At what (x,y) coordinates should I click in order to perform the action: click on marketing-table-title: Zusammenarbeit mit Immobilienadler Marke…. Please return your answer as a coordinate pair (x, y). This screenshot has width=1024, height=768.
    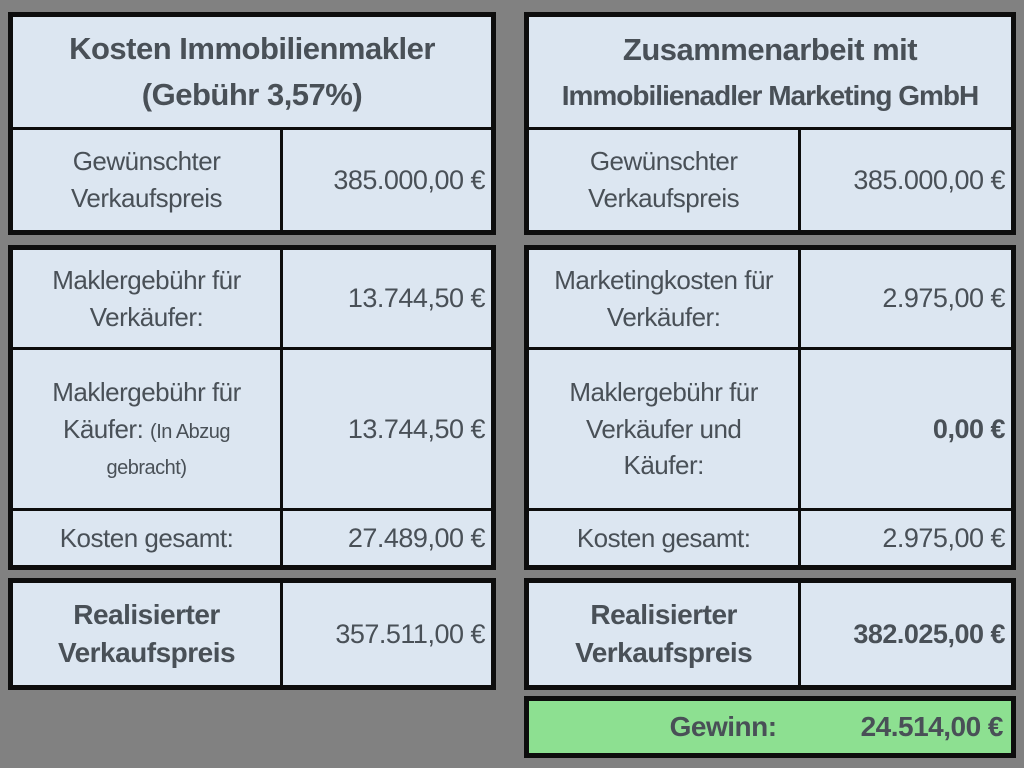
    Looking at the image, I should click on (770, 72).